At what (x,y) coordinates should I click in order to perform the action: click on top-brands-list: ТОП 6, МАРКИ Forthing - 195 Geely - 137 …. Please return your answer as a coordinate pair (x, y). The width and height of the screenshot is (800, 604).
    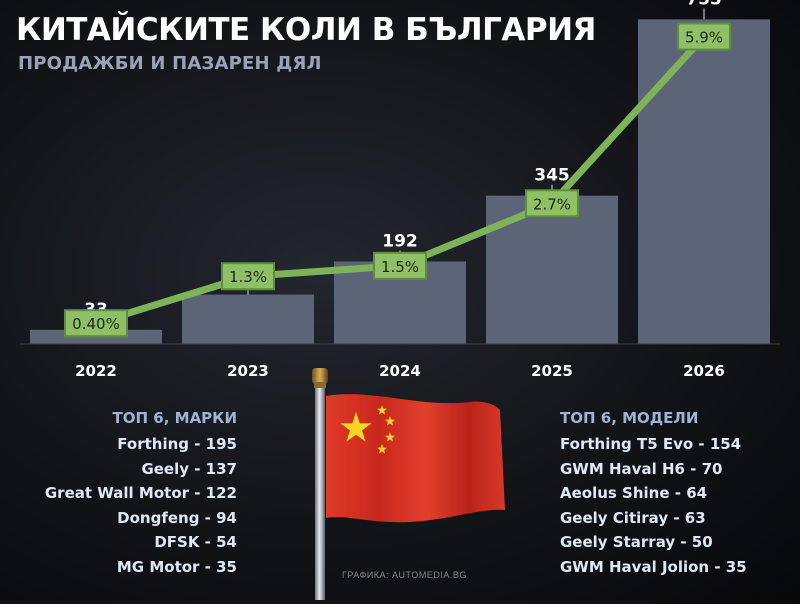
    Looking at the image, I should click on (141, 493).